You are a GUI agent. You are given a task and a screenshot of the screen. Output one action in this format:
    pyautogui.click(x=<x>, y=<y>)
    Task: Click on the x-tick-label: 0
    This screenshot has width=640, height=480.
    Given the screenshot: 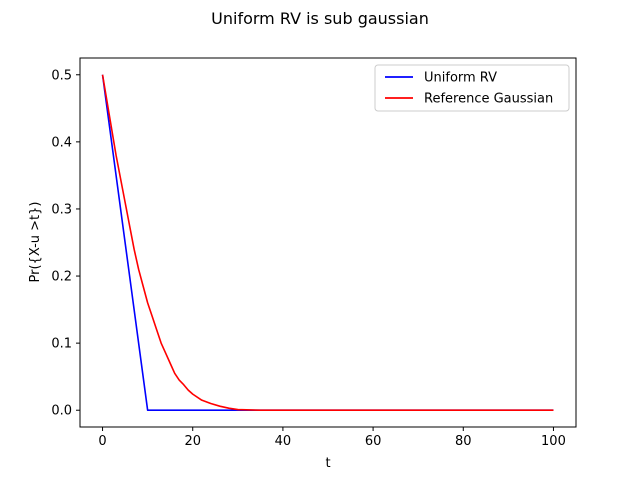 What is the action you would take?
    pyautogui.click(x=102, y=441)
    